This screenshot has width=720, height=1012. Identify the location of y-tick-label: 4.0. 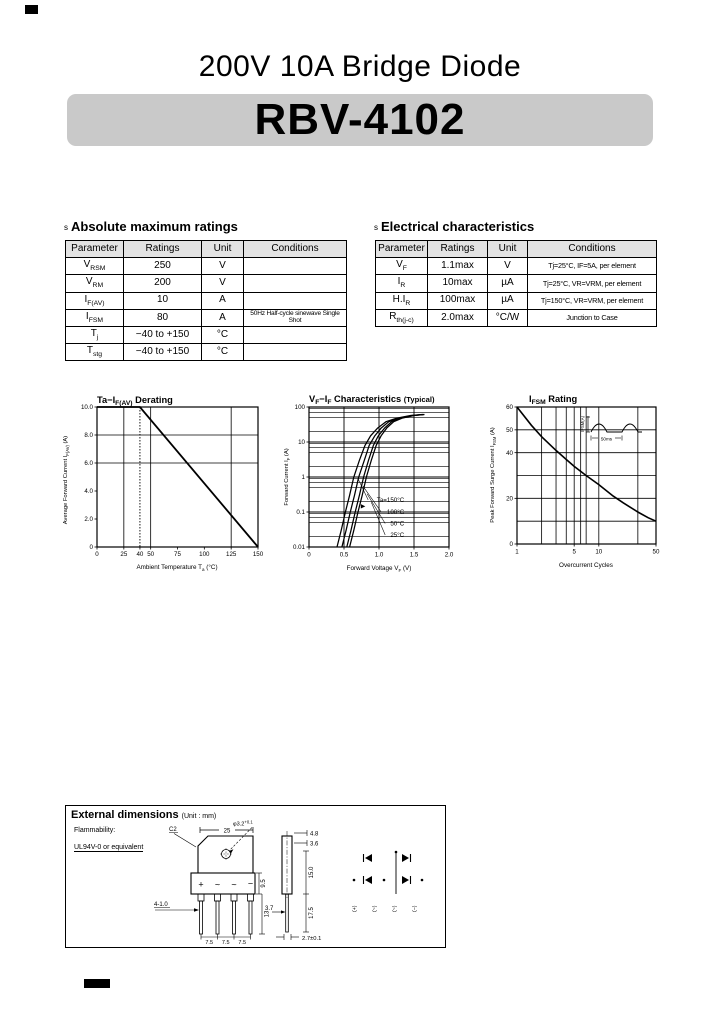
(88, 491).